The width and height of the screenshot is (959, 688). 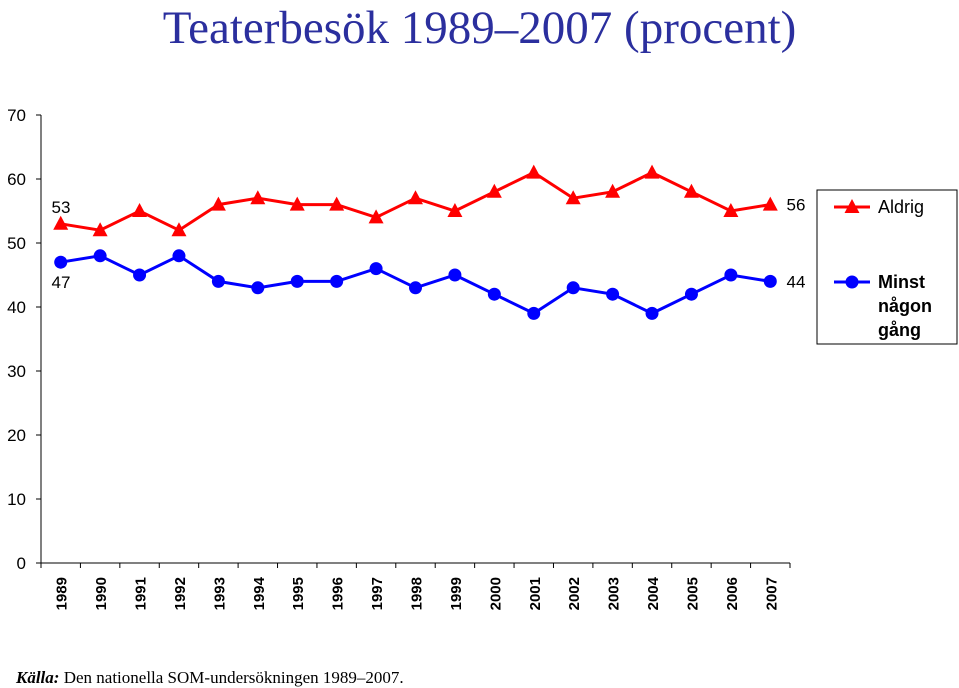 I want to click on x-tick-label: 1994, so click(x=259, y=593).